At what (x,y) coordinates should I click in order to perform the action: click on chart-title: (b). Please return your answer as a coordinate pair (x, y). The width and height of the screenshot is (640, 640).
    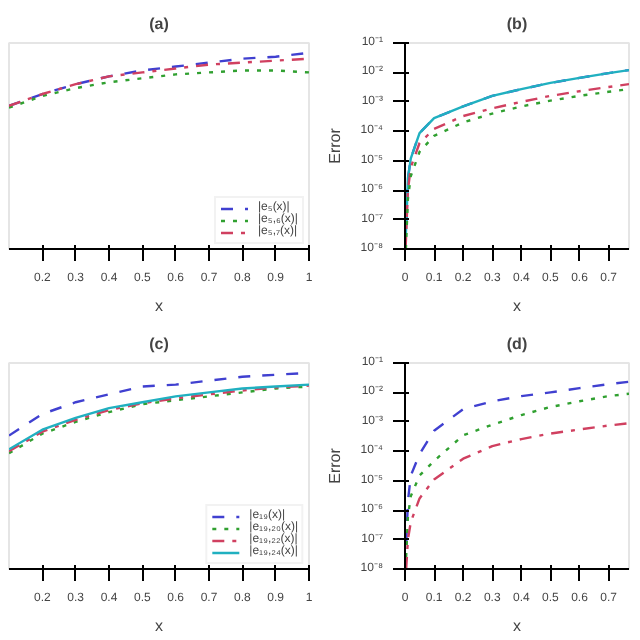
    Looking at the image, I should click on (517, 24).